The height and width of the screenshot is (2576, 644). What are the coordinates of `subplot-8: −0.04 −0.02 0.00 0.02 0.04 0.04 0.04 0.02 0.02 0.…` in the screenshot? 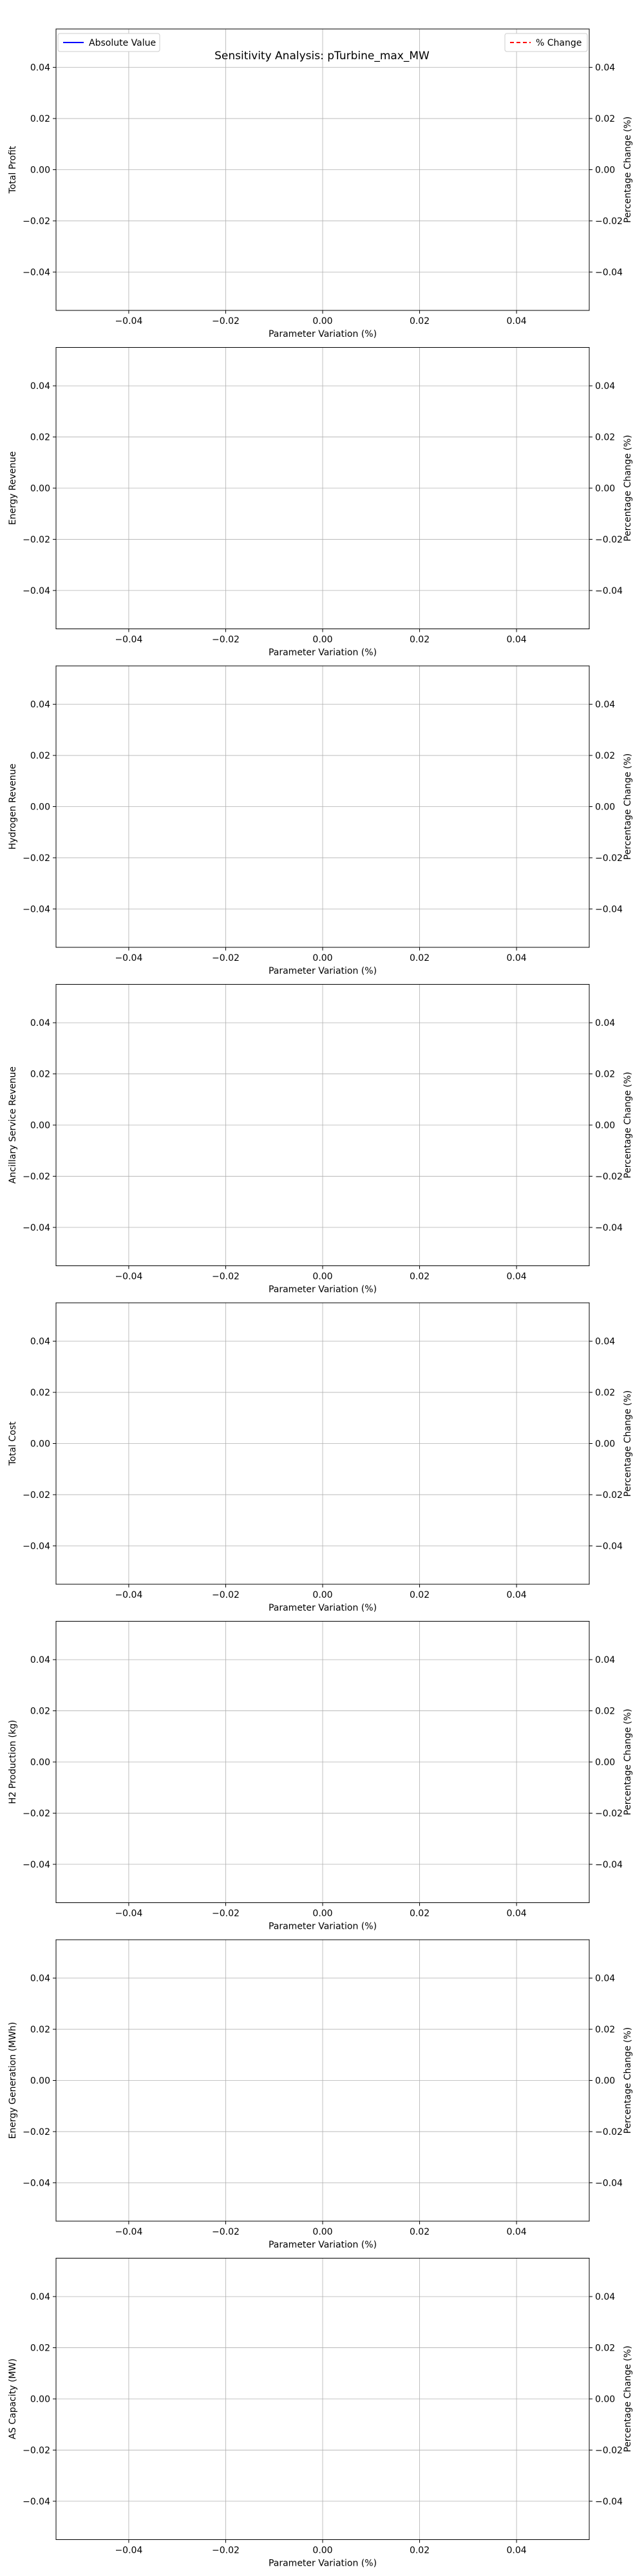 It's located at (320, 2413).